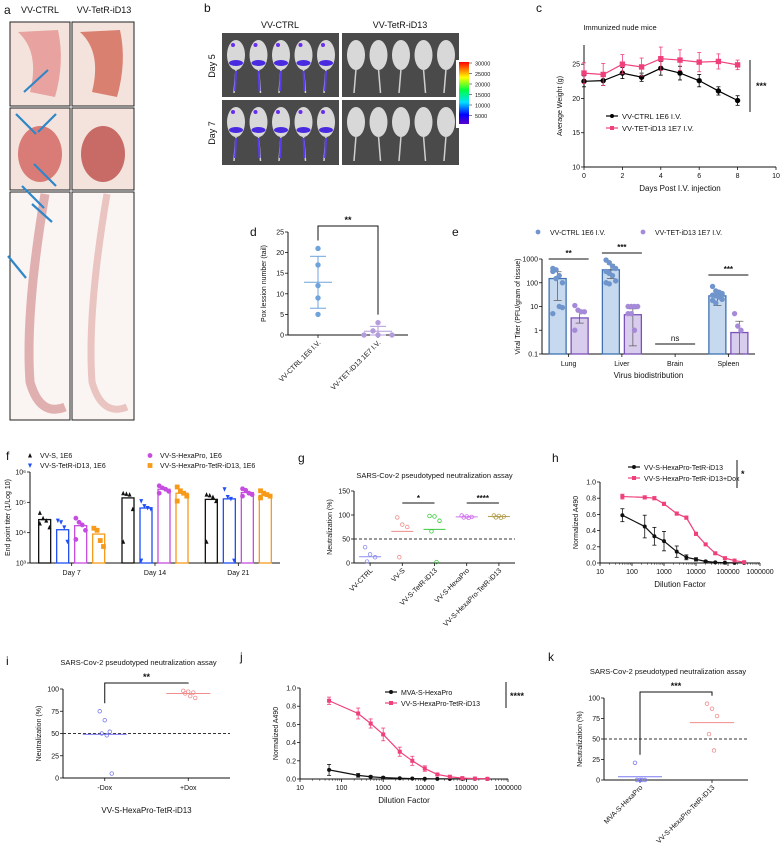  Describe the element at coordinates (738, 176) in the screenshot. I see `x-tick-label: 8` at that location.